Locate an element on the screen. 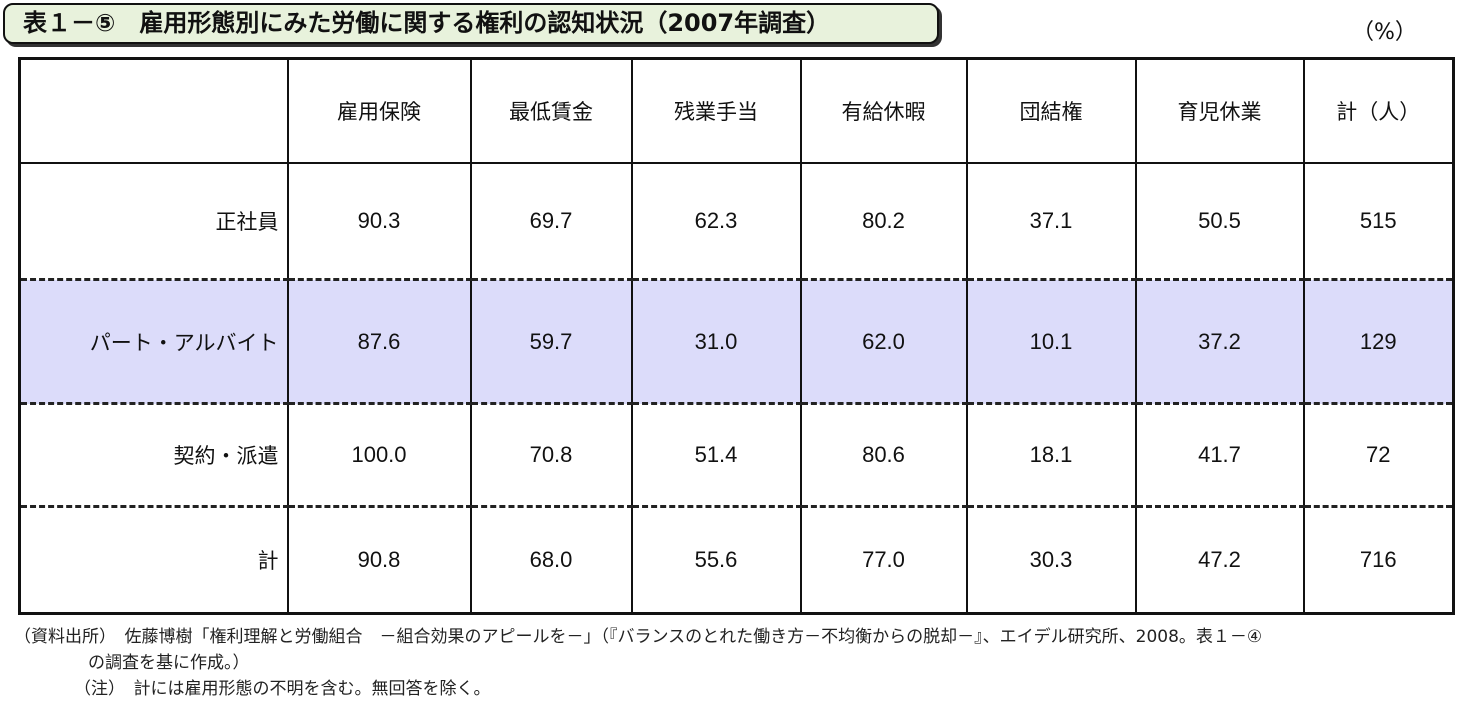 The image size is (1460, 709). cell: 80.6 is located at coordinates (883, 455).